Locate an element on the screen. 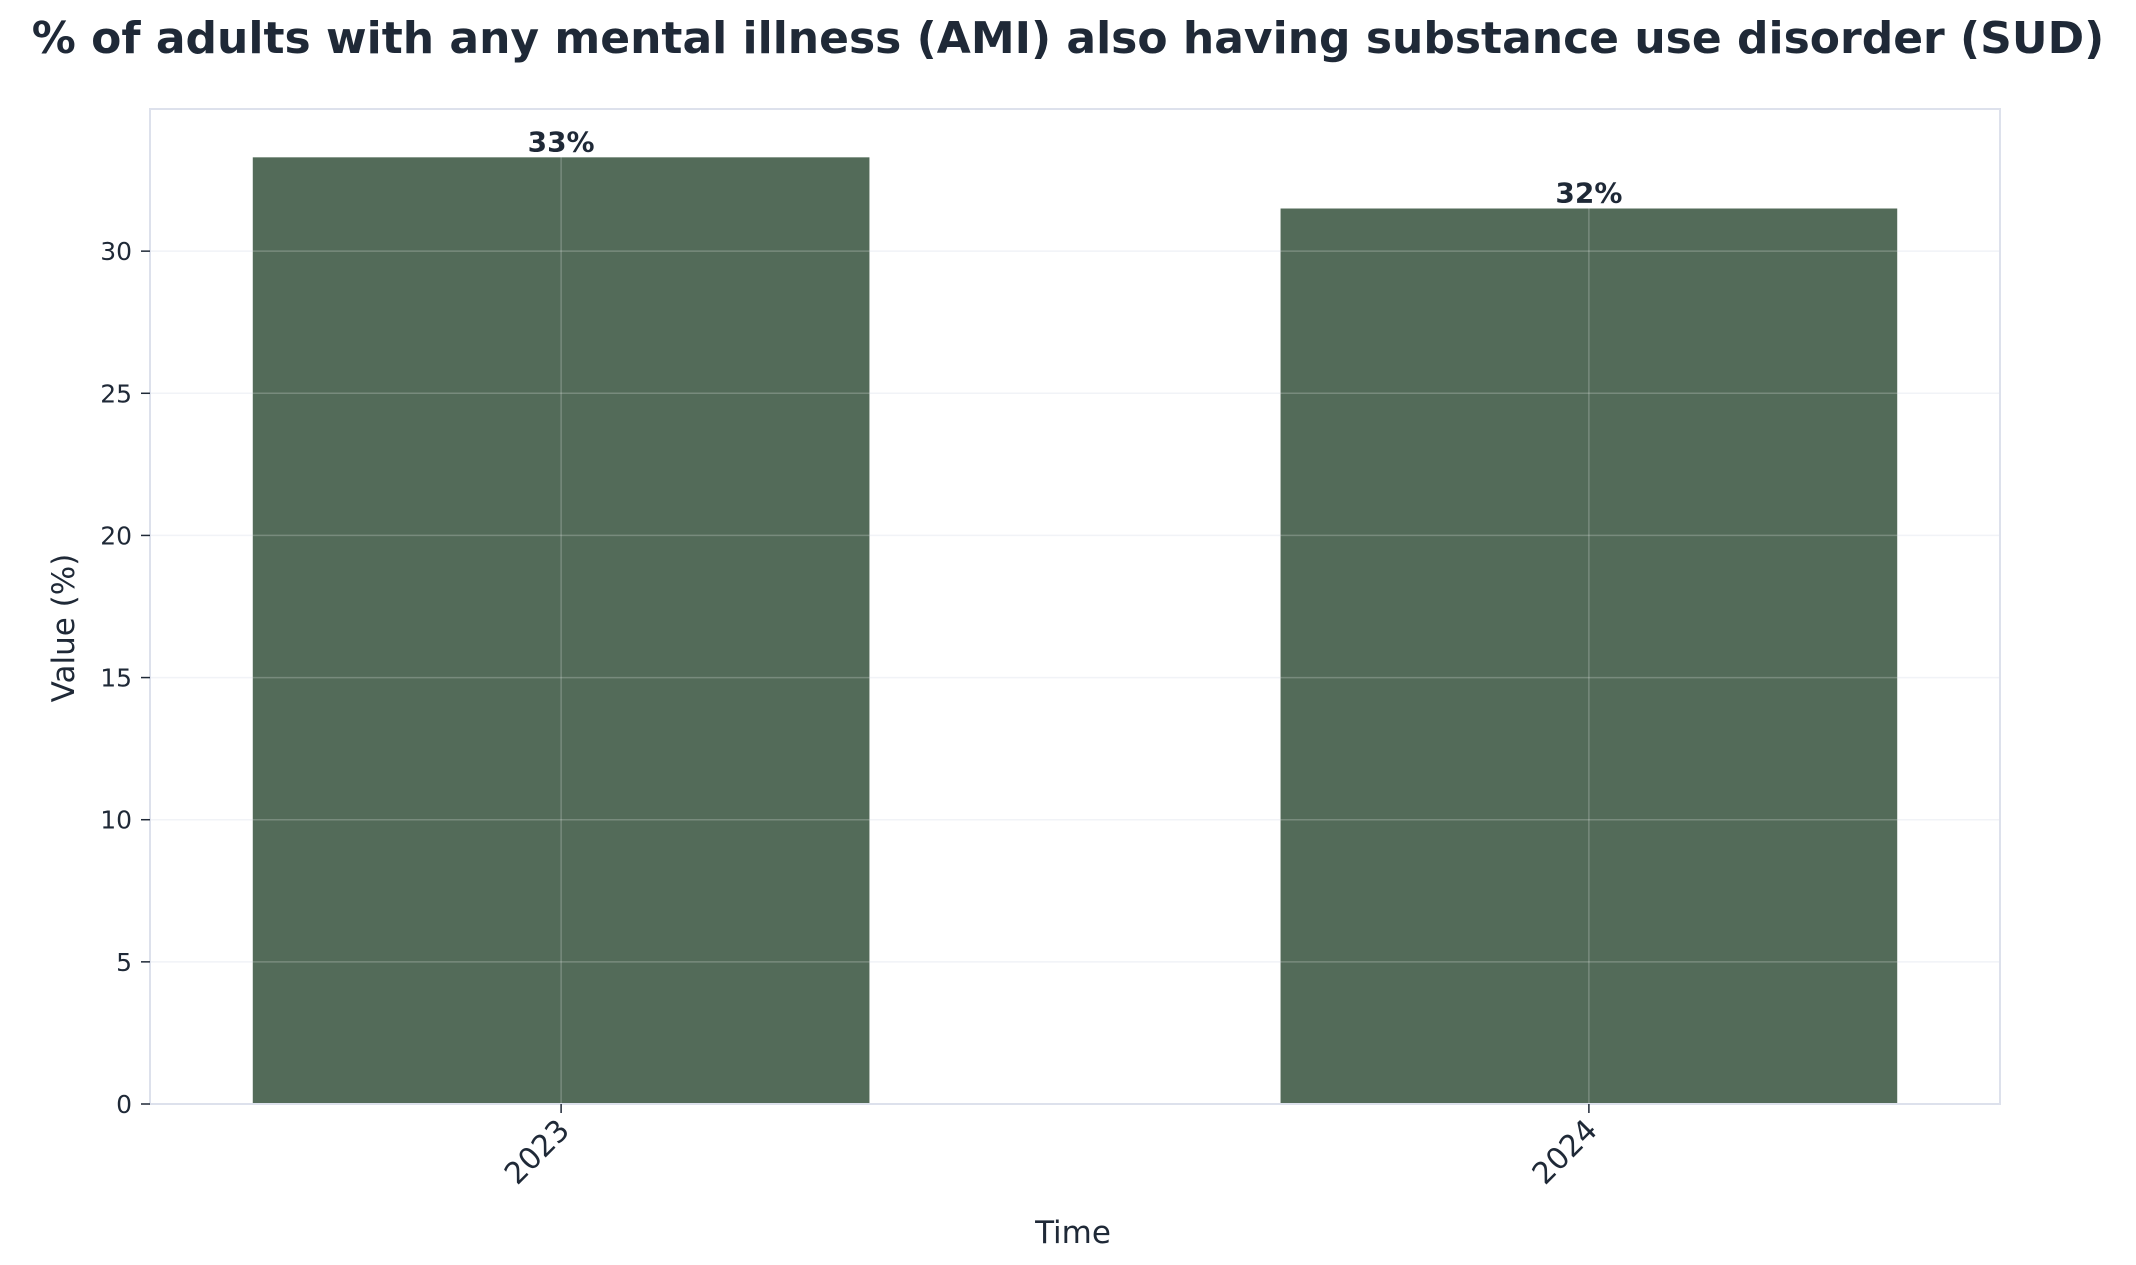  y-tick-label: 5 is located at coordinates (124, 962).